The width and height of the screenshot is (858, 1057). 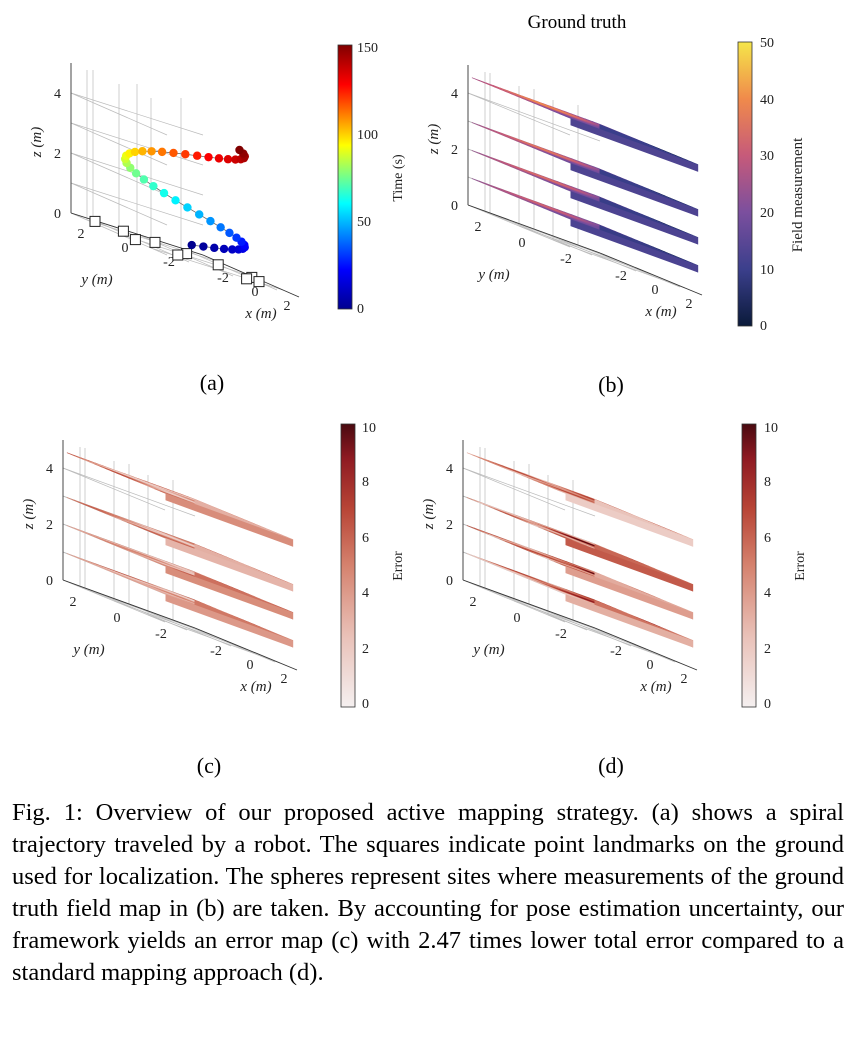 What do you see at coordinates (767, 704) in the screenshot?
I see `panel-d-cbar-tick-0: 0` at bounding box center [767, 704].